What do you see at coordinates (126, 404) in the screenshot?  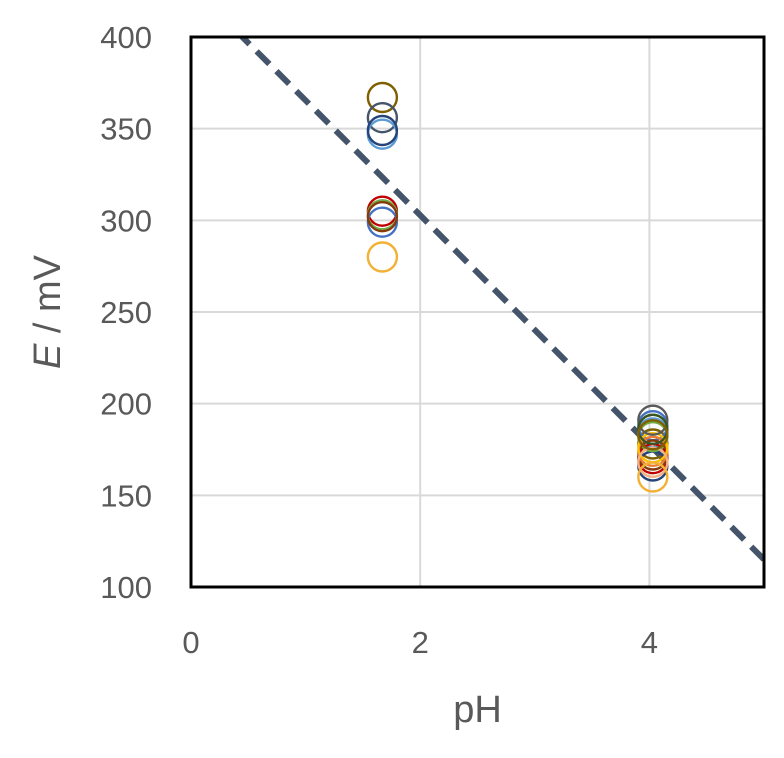 I see `y-tick-label: 200` at bounding box center [126, 404].